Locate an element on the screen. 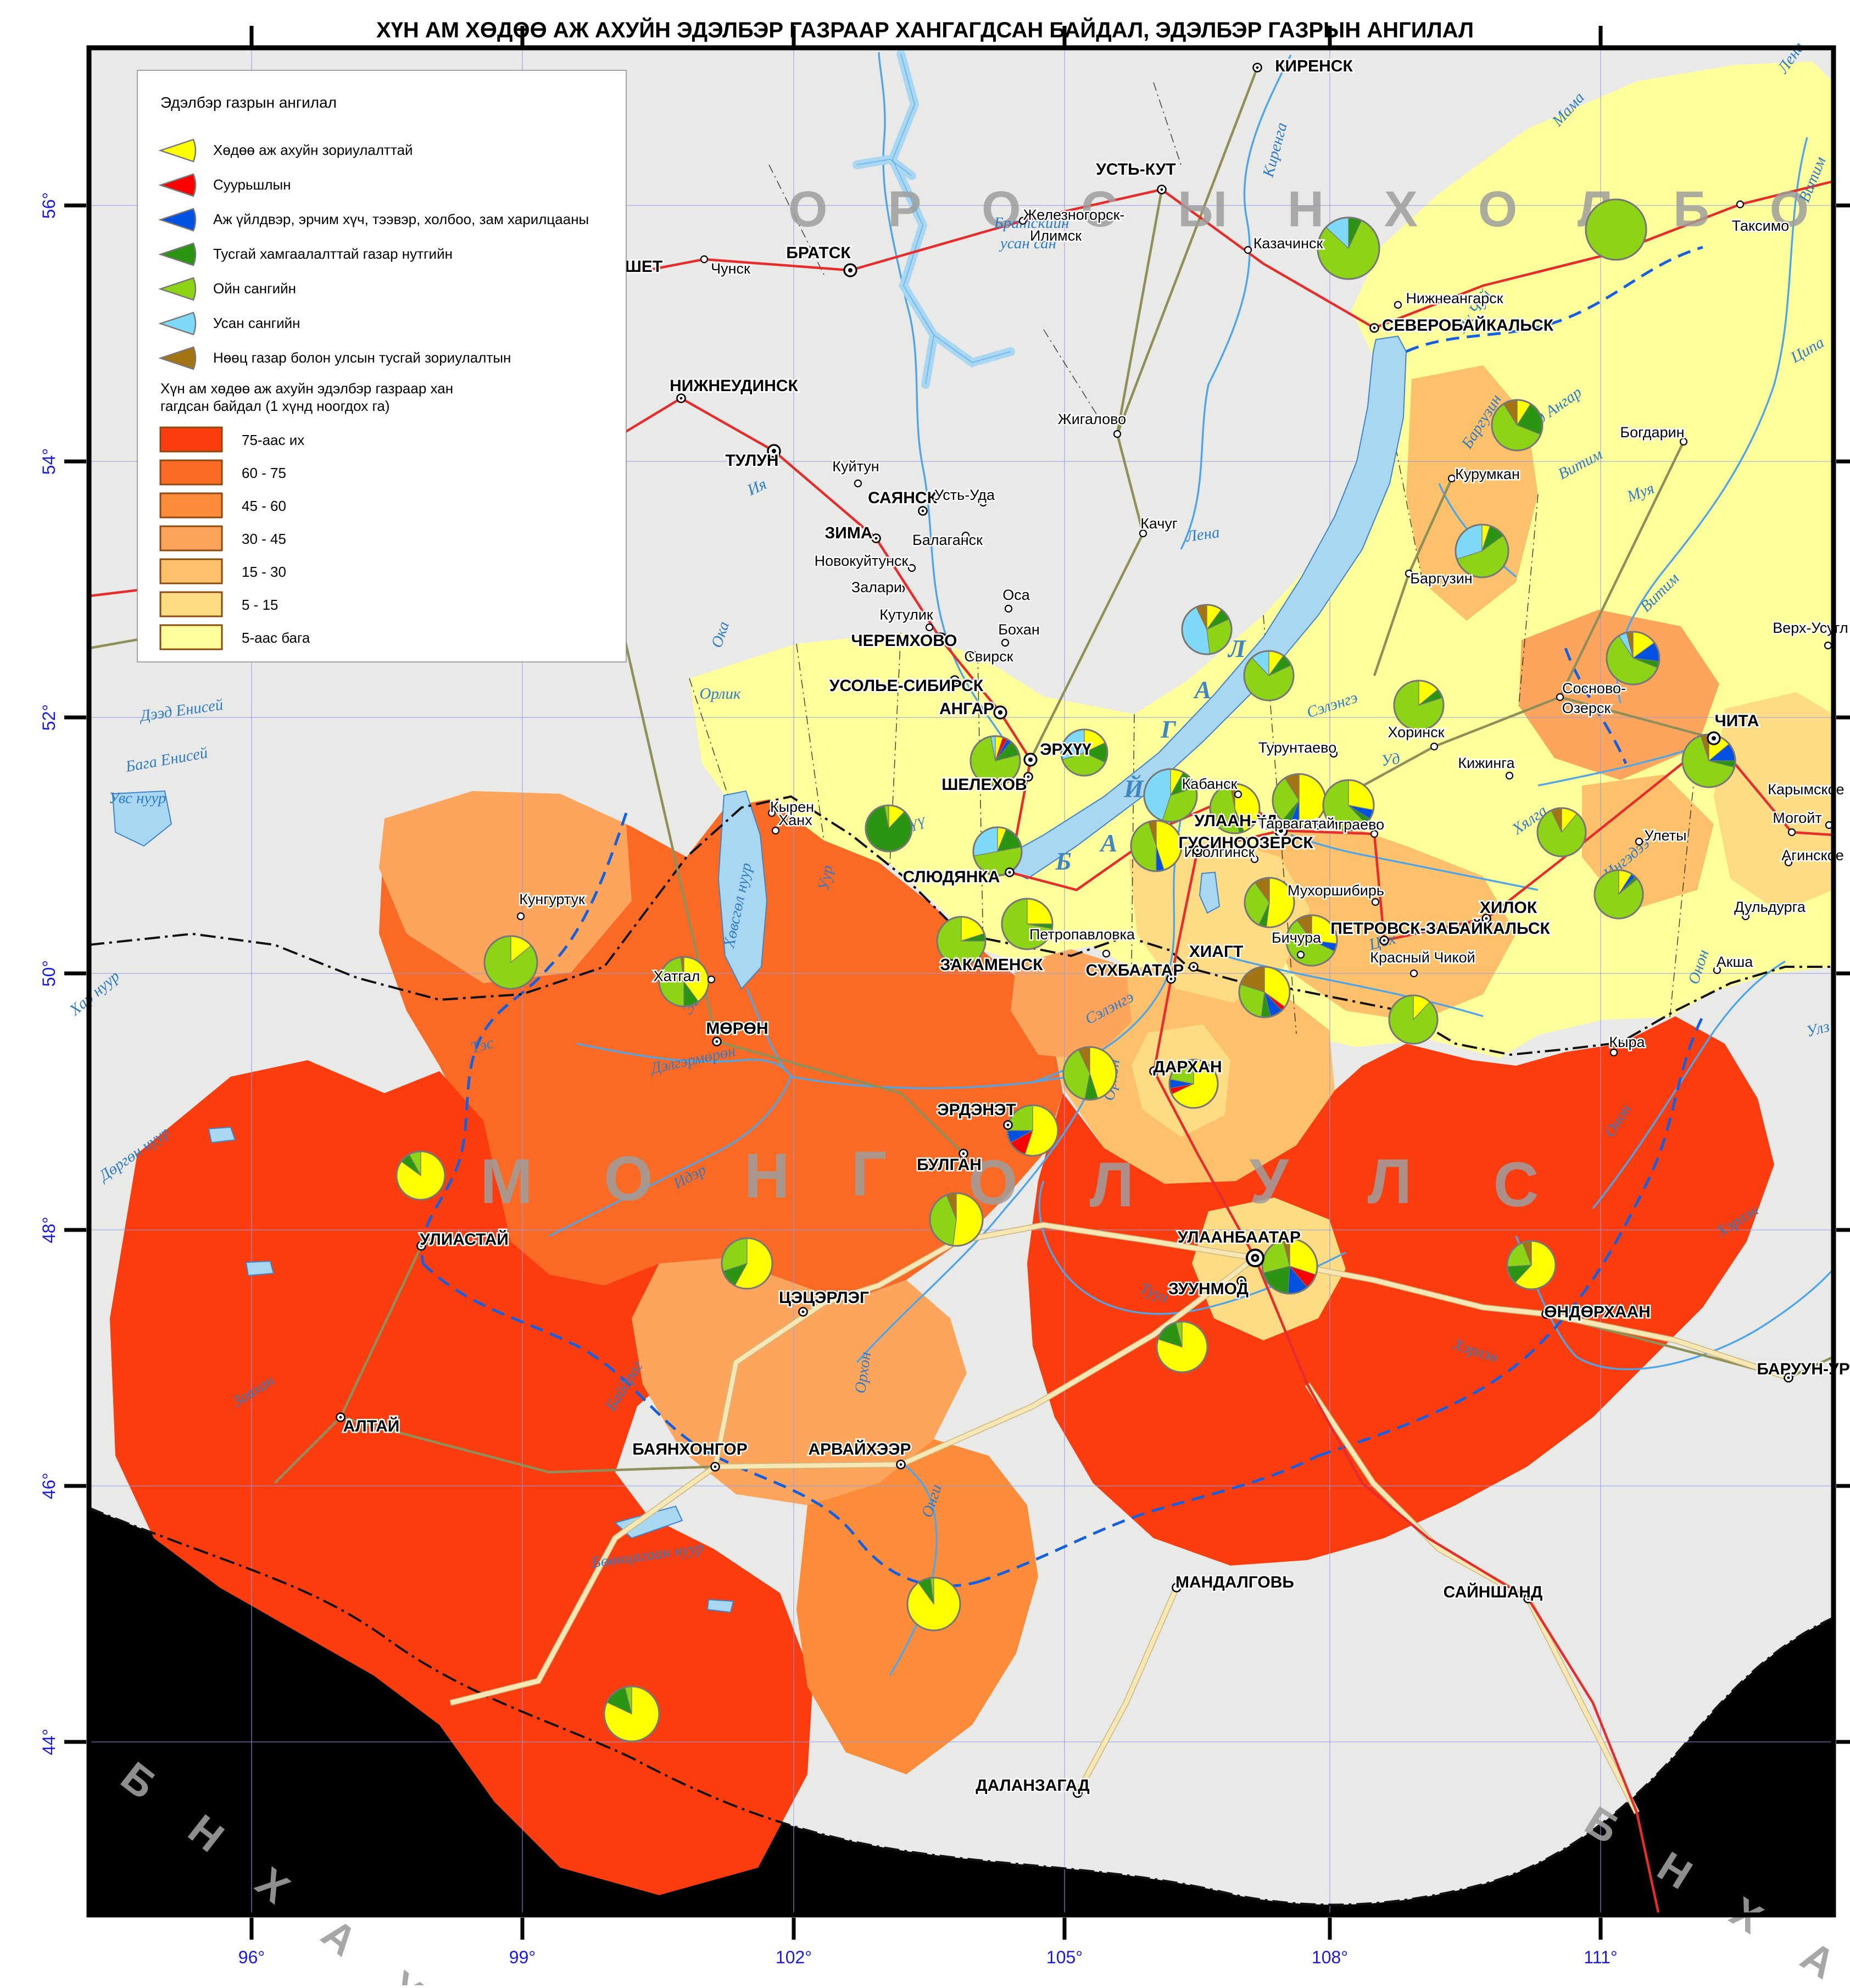 This screenshot has height=1988, width=1850. label-mongolia-letter: М is located at coordinates (506, 1181).